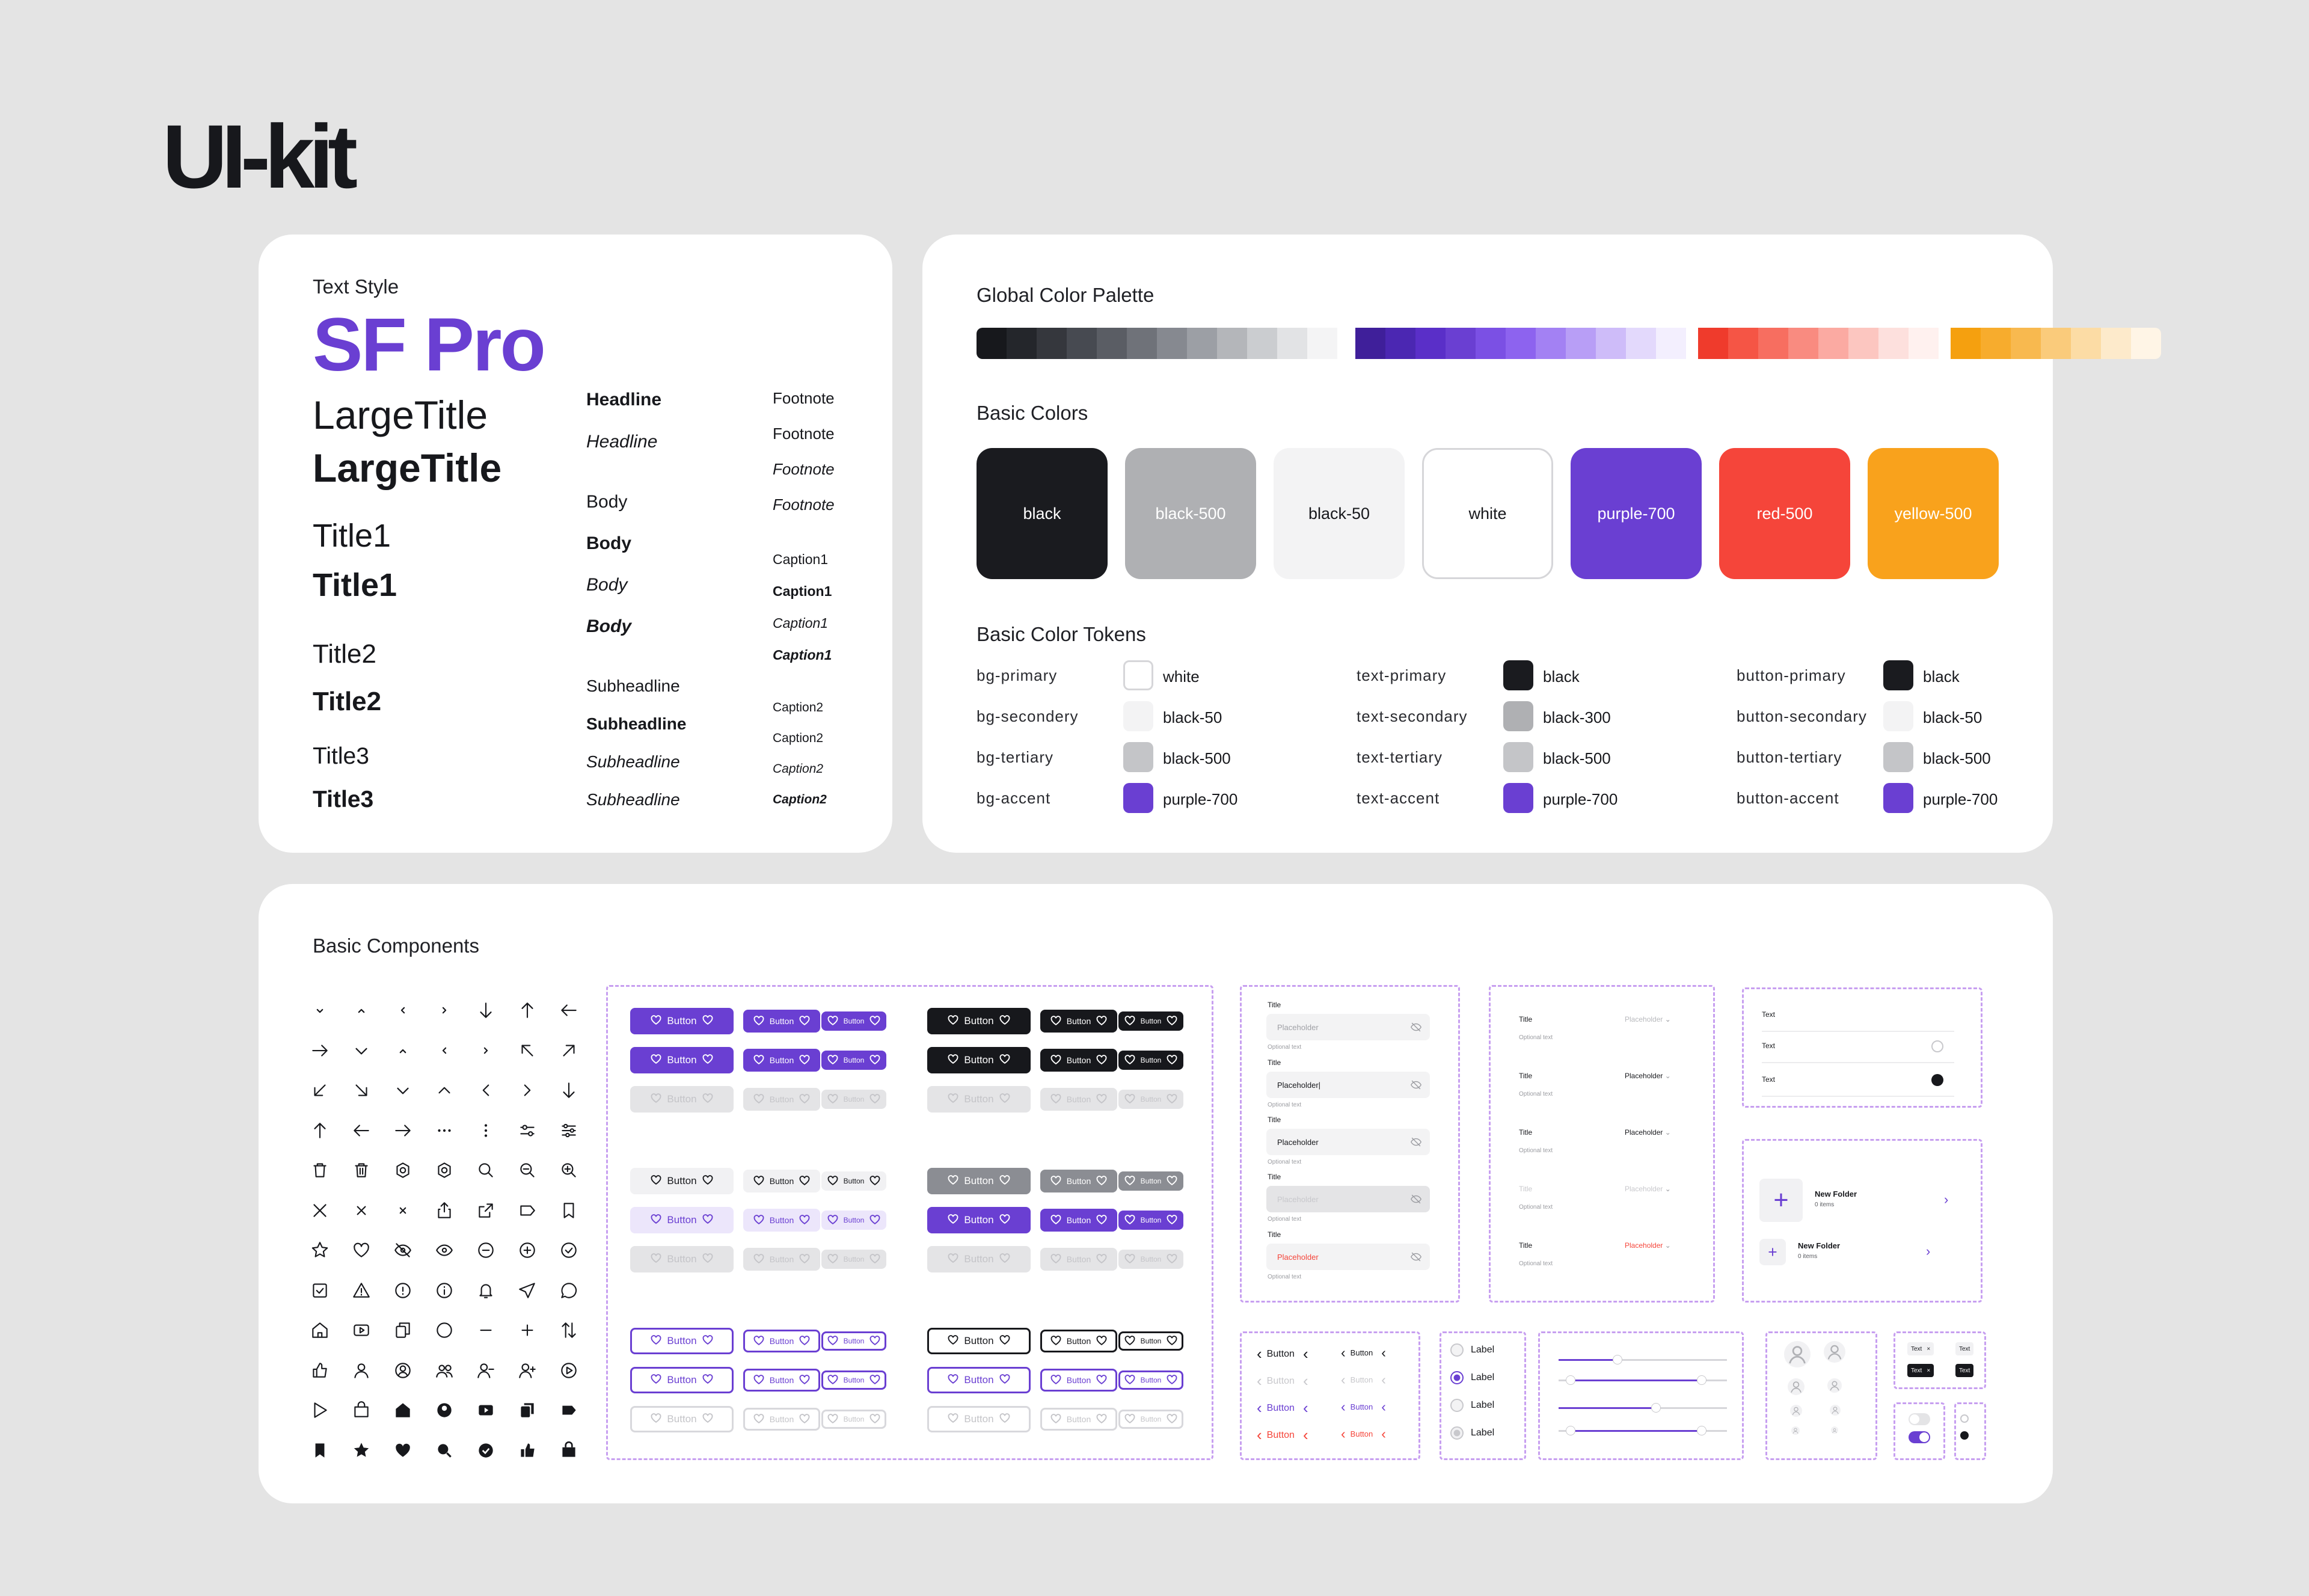 The image size is (2309, 1596). Describe the element at coordinates (1920, 1348) in the screenshot. I see `chip: Text ×` at that location.